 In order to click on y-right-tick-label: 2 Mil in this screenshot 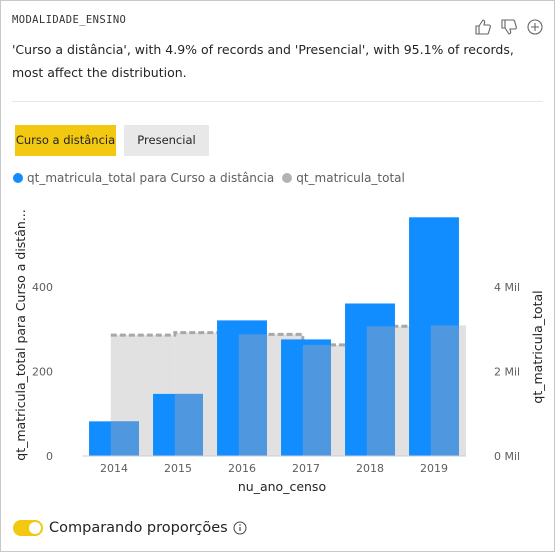, I will do `click(507, 372)`.